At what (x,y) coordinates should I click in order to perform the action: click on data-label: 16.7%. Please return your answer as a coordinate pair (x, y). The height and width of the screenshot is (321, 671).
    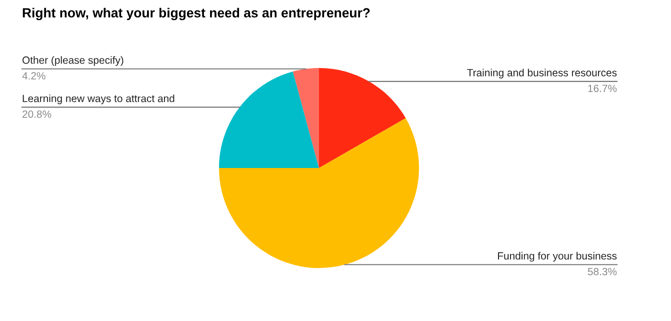
    Looking at the image, I should click on (602, 88).